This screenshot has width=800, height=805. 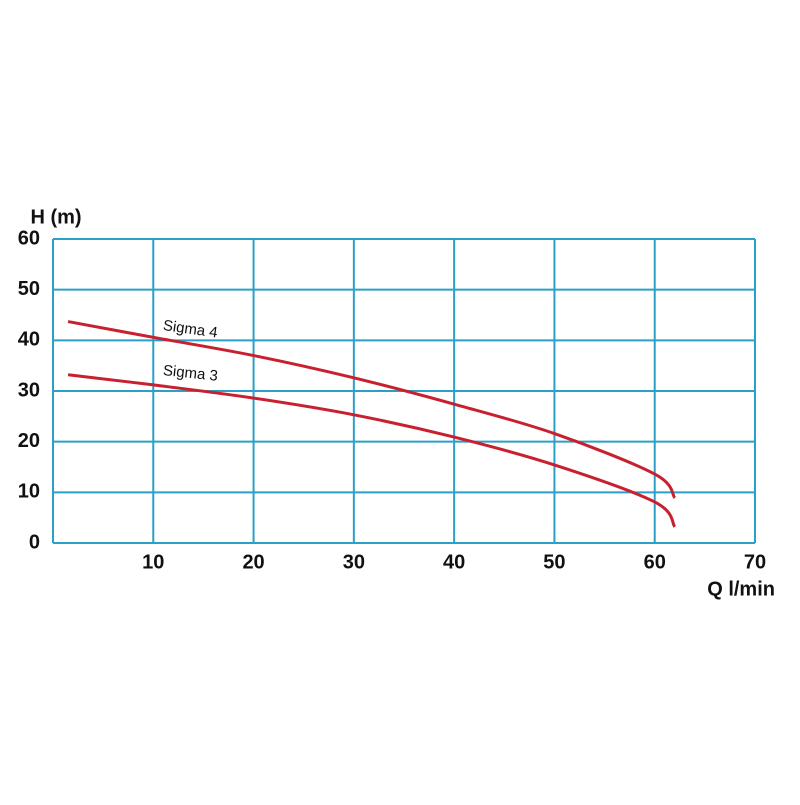 I want to click on x-tick-label: 60, so click(x=655, y=562).